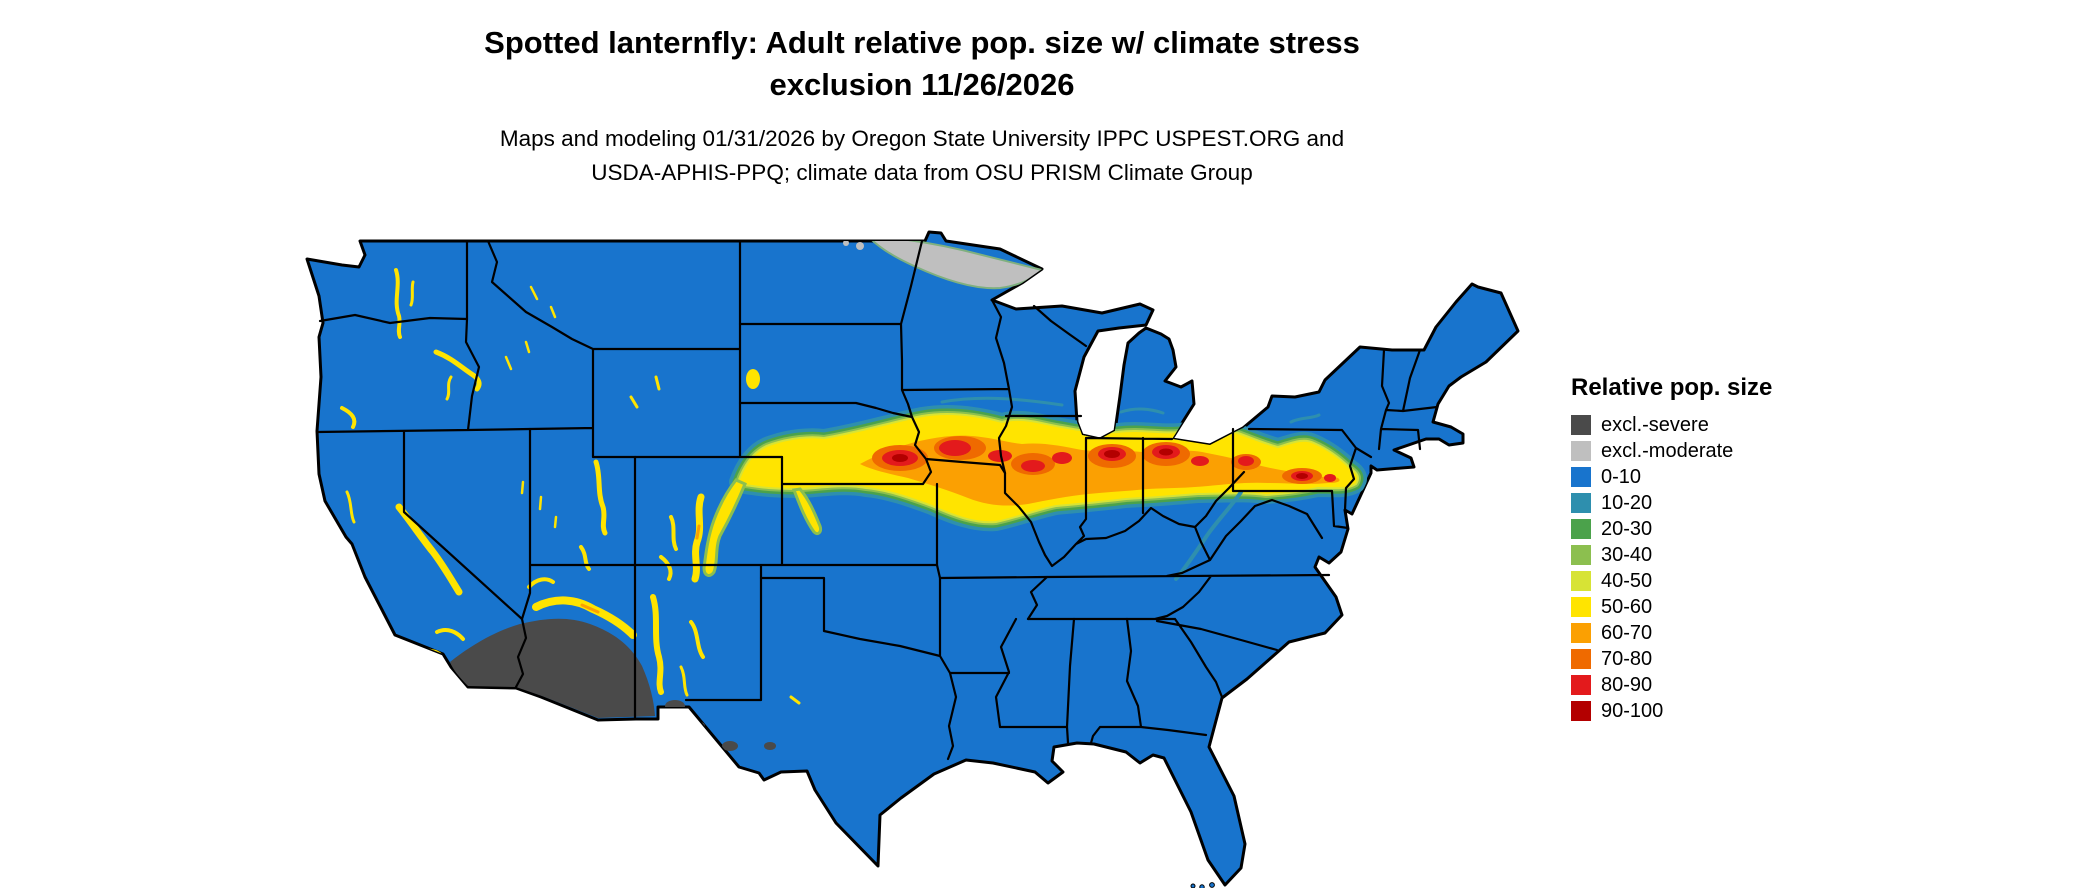  What do you see at coordinates (922, 84) in the screenshot?
I see `title-line-2: exclusion 11/26/2026` at bounding box center [922, 84].